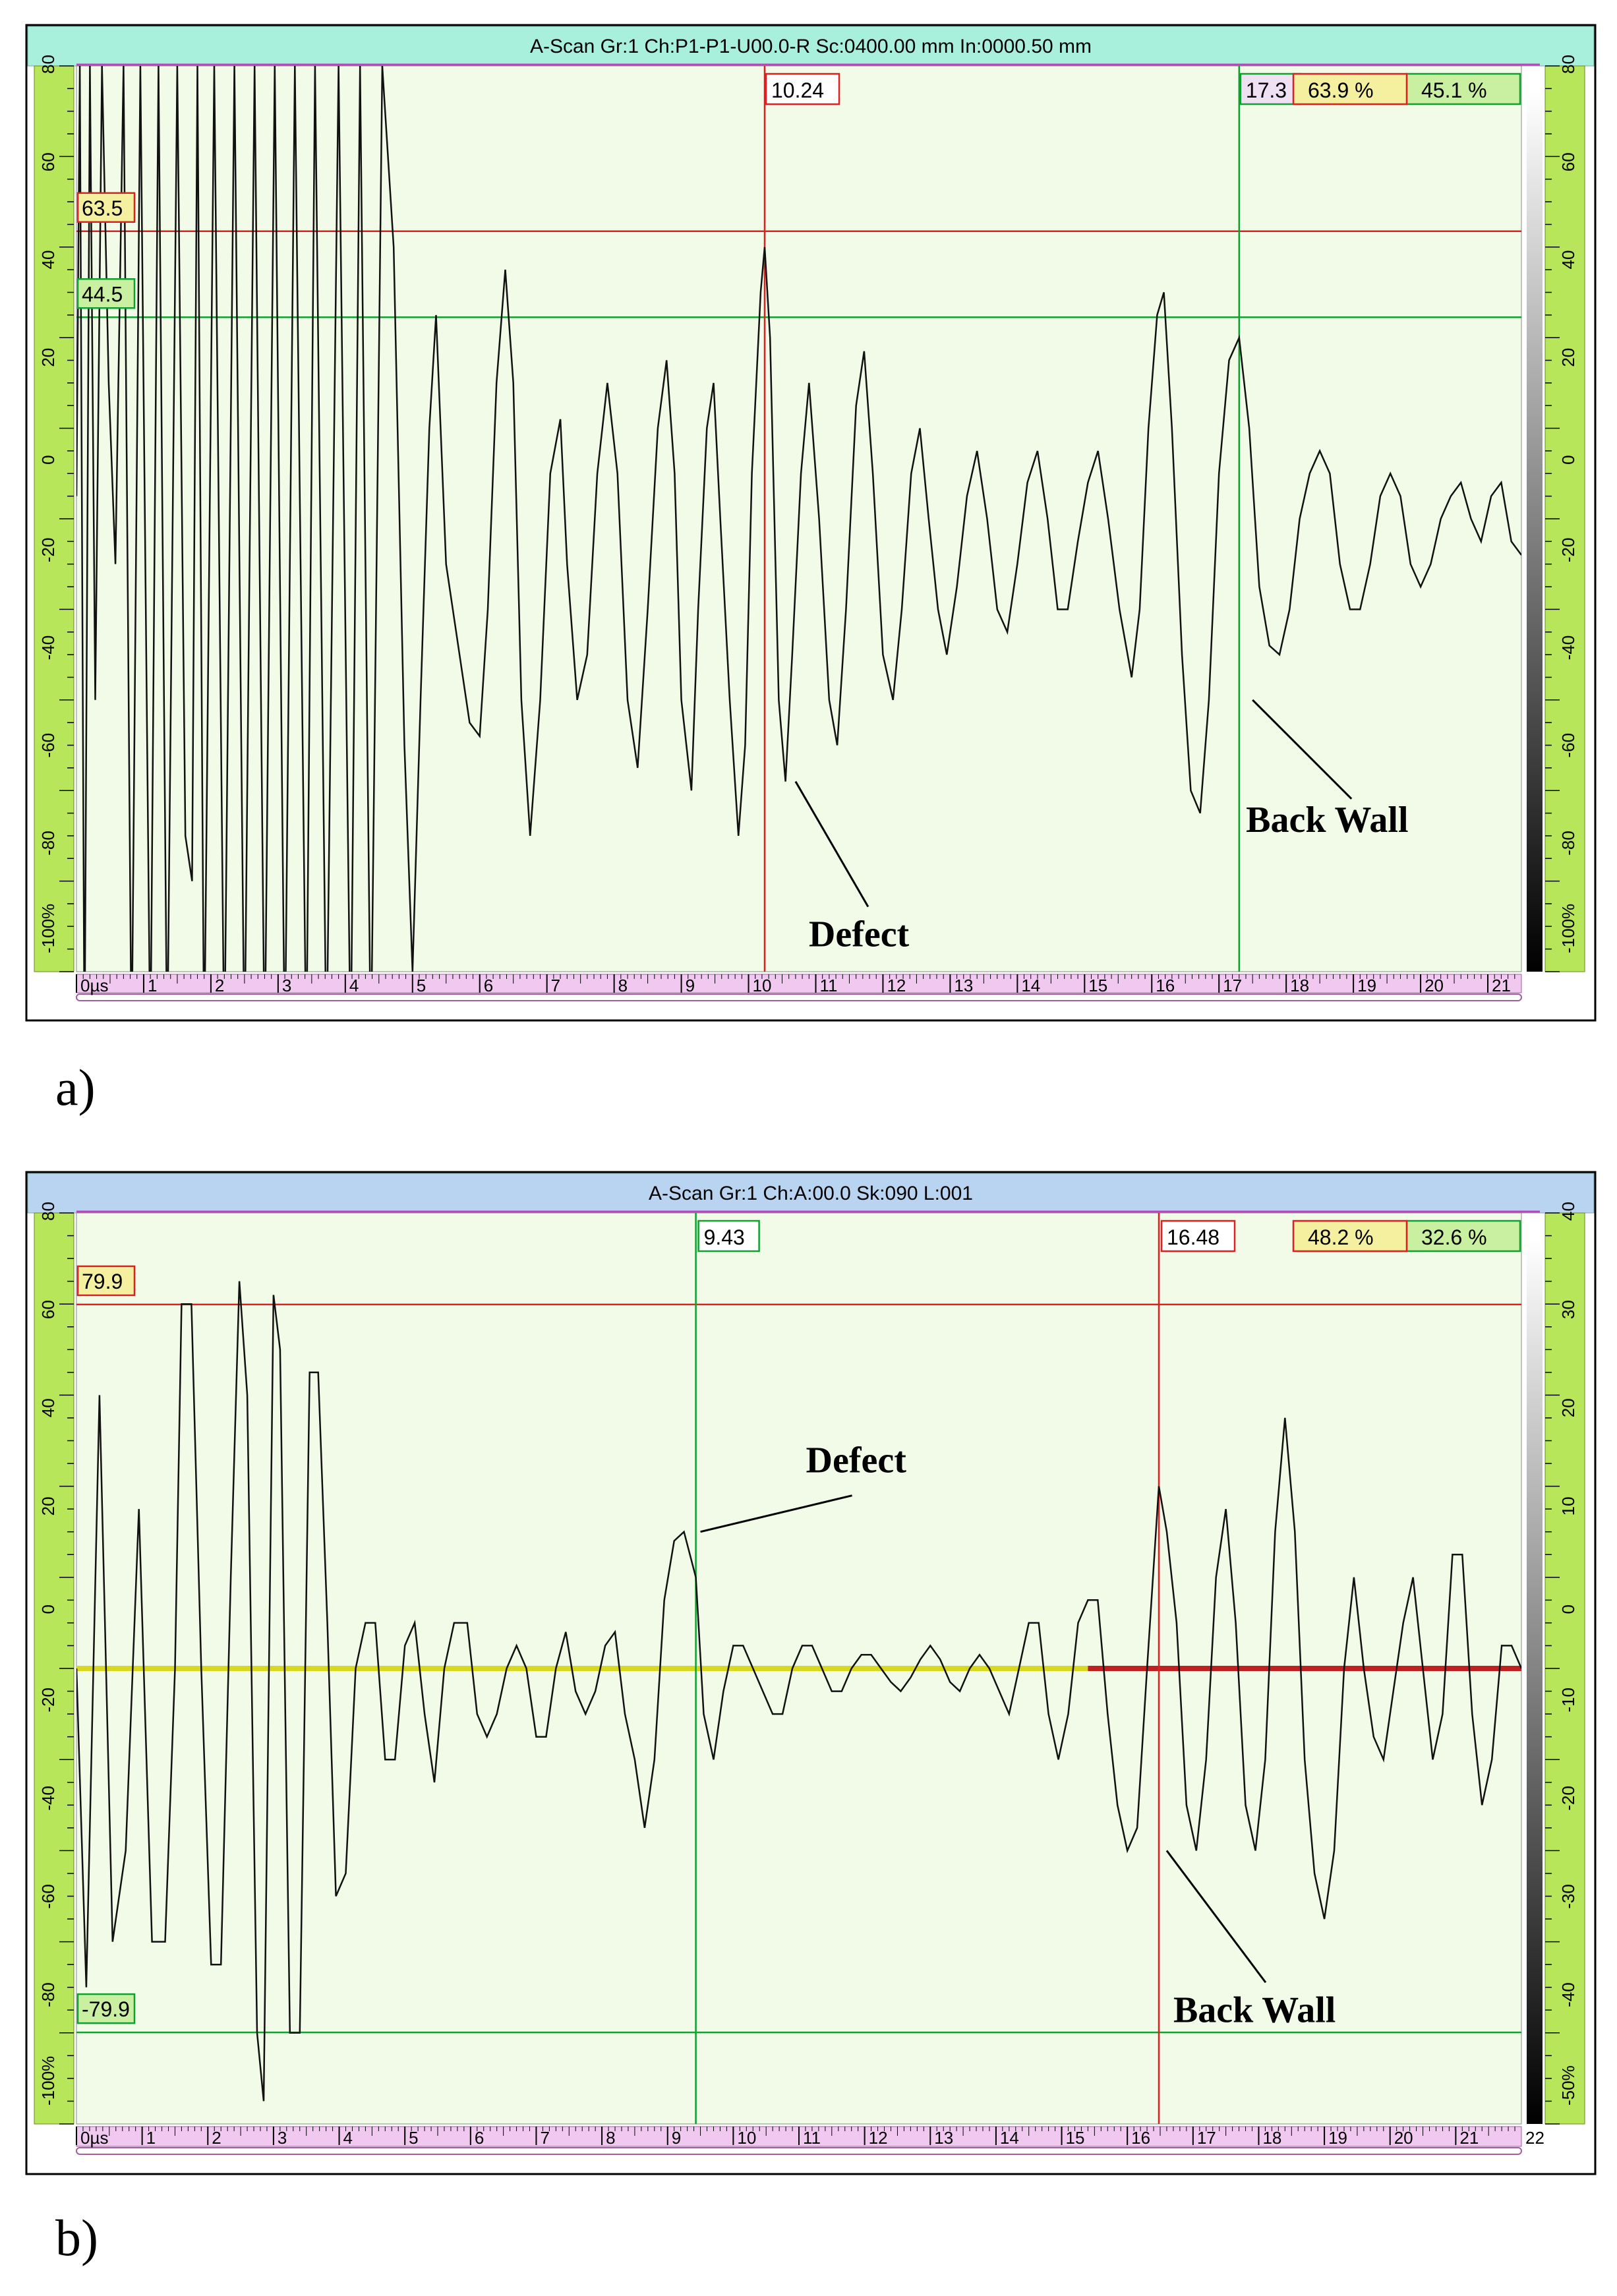  I want to click on y-tick-label-right: -20, so click(1568, 550).